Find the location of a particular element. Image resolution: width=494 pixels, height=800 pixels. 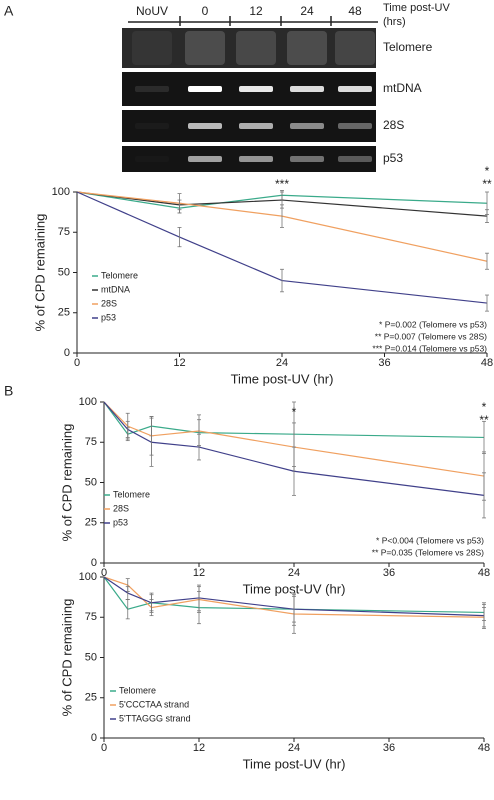

stat-note: ** P=0.035 (Telomere vs 28S) is located at coordinates (428, 552).